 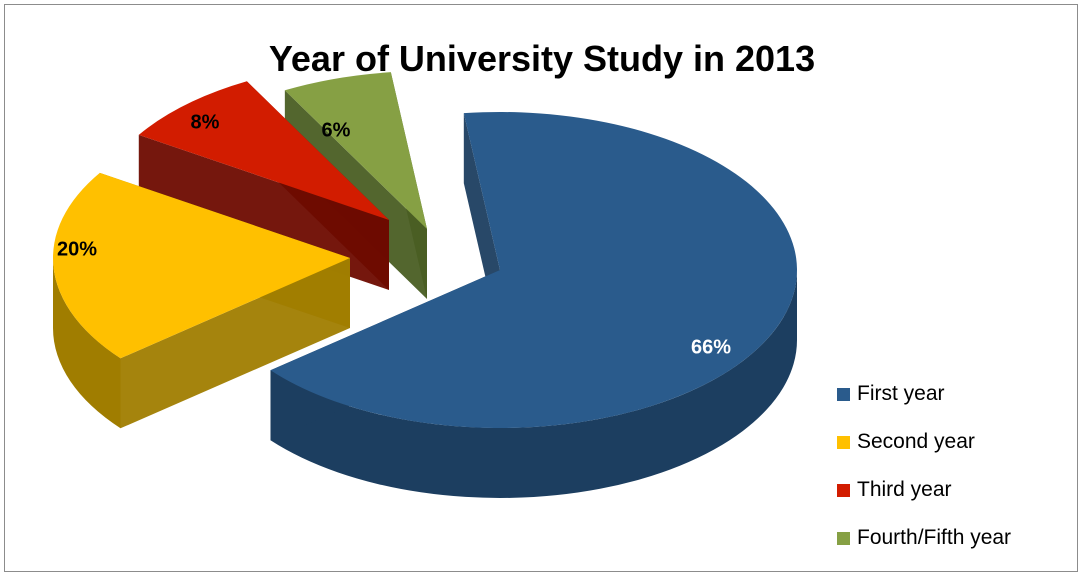 What do you see at coordinates (263, 150) in the screenshot?
I see `slice-top-third-year` at bounding box center [263, 150].